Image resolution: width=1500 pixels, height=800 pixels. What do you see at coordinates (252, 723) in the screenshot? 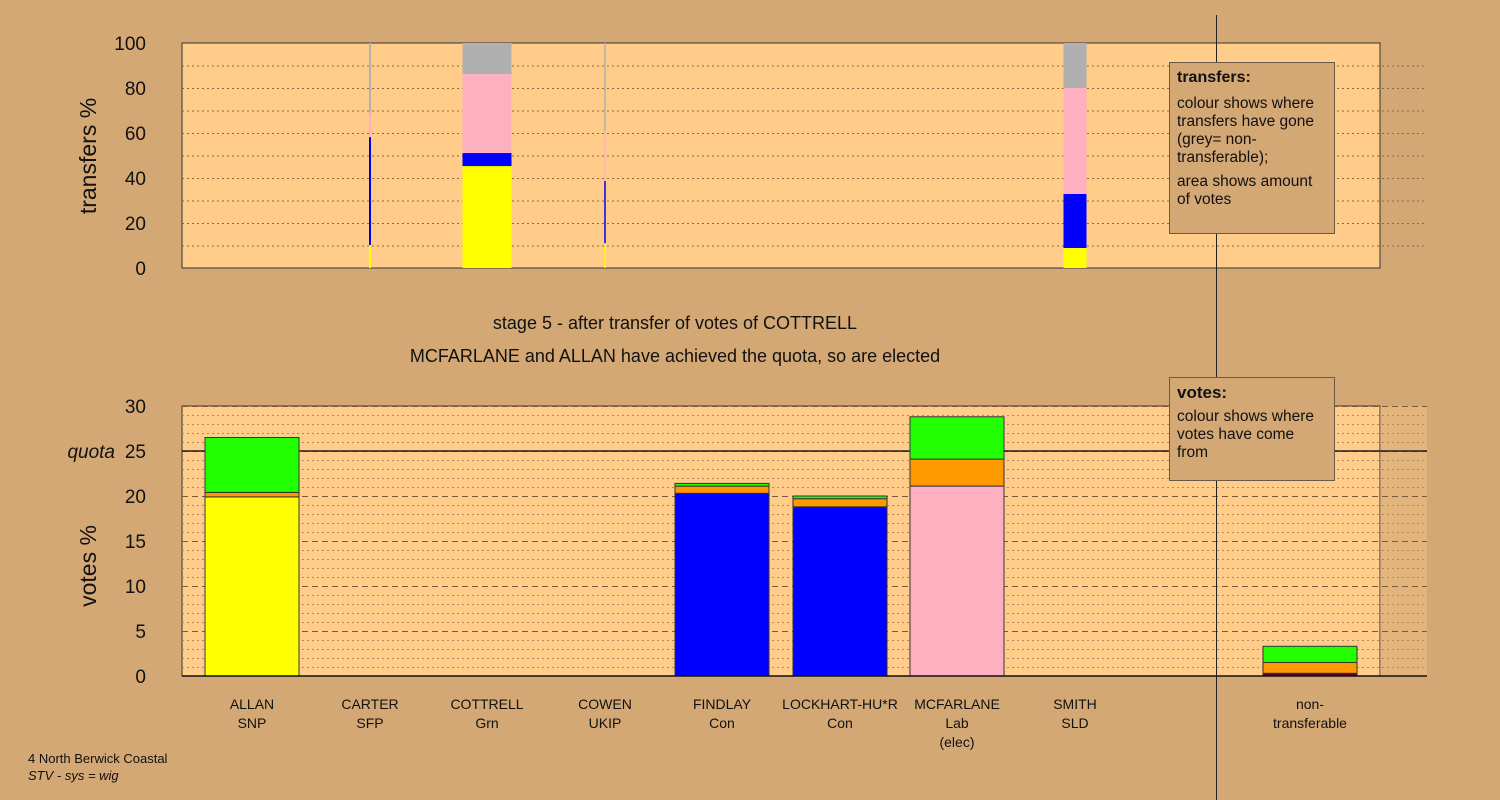
I see `candidate-party: SNP` at bounding box center [252, 723].